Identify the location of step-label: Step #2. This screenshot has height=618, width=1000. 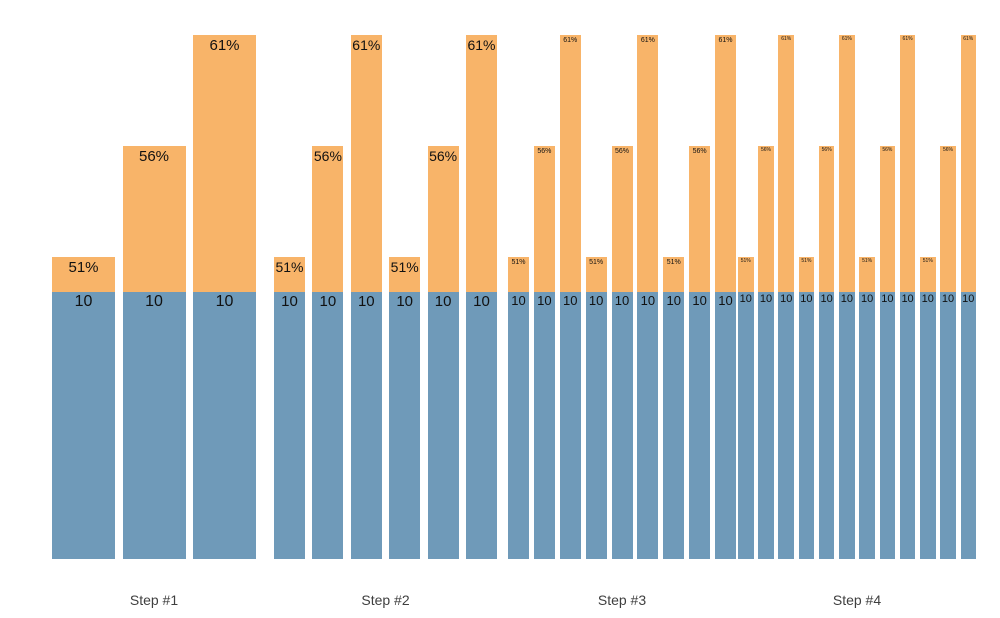
(385, 600).